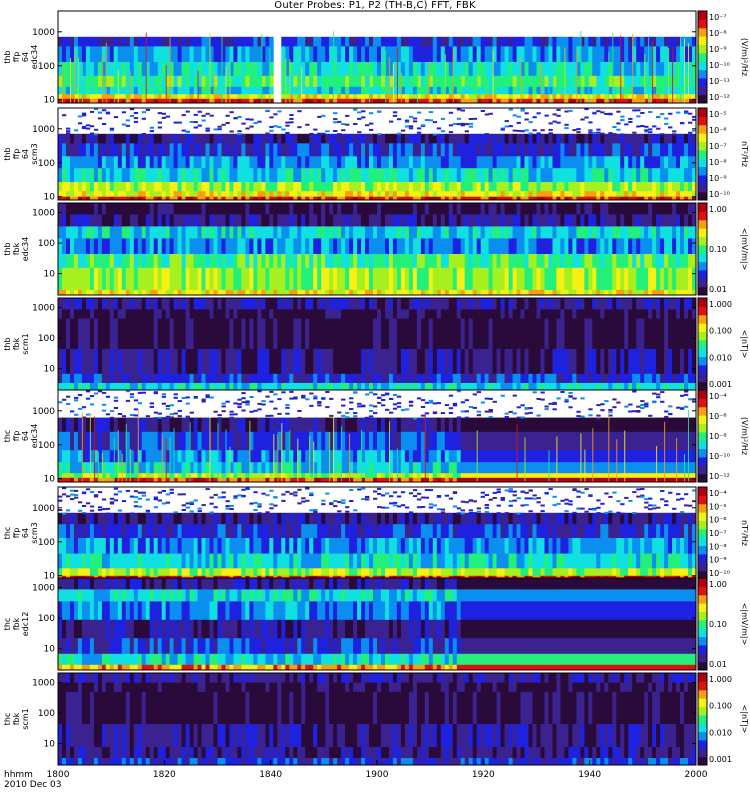 The height and width of the screenshot is (800, 750). What do you see at coordinates (702, 386) in the screenshot?
I see `colorbar-step` at bounding box center [702, 386].